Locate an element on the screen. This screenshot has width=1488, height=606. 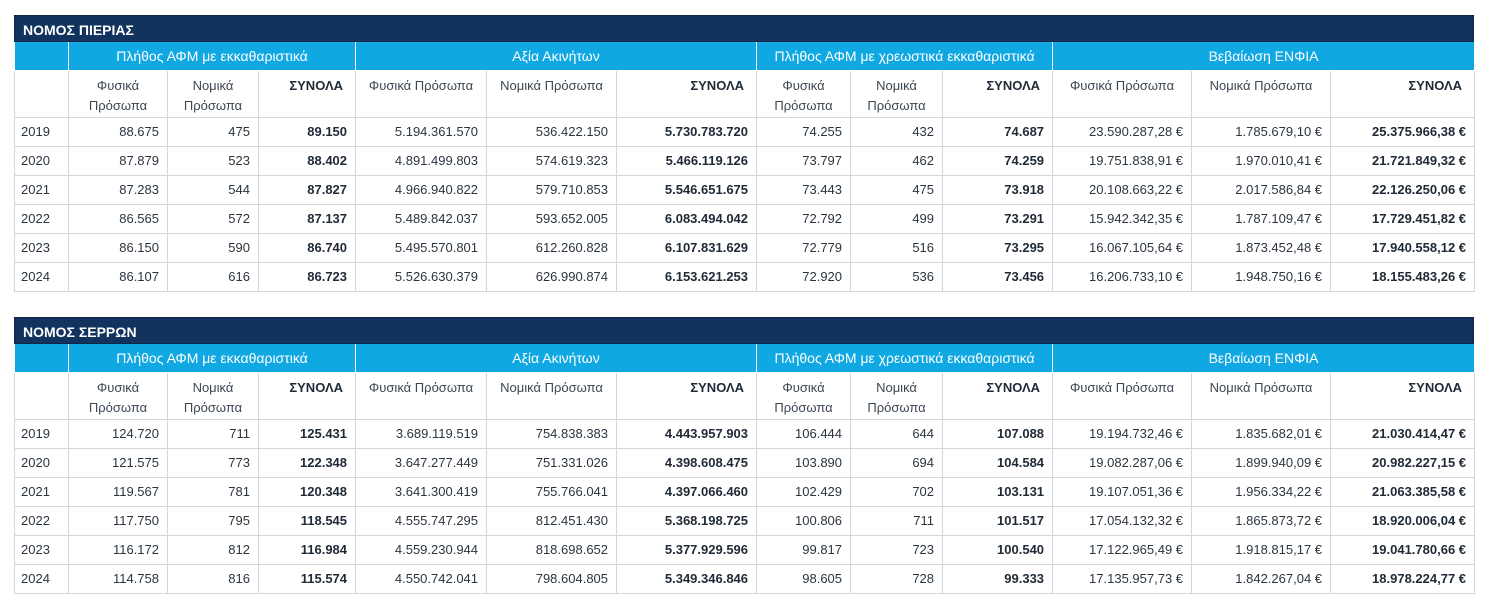
total-cell: 5.349.346.846 is located at coordinates (687, 578).